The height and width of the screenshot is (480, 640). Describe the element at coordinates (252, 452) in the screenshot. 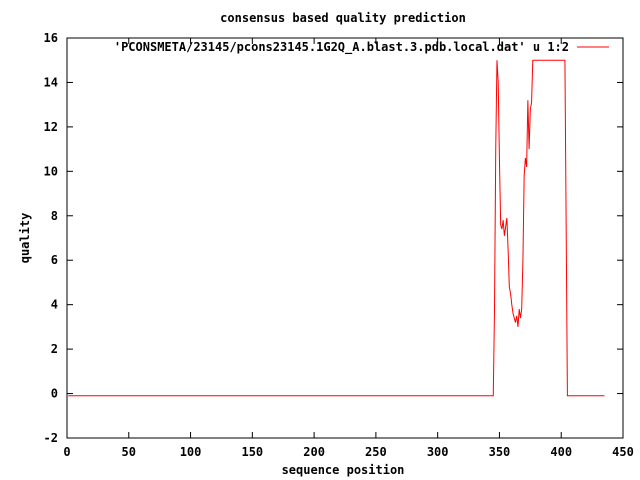

I see `x-tick-label-3: 150` at that location.